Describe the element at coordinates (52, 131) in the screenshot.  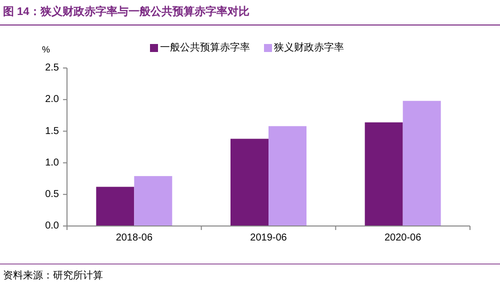
I see `y-tick-label: 1.5` at that location.